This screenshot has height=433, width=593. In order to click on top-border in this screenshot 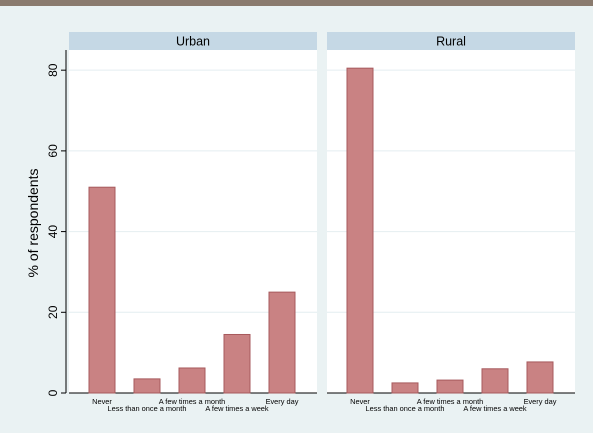, I will do `click(296, 3)`.